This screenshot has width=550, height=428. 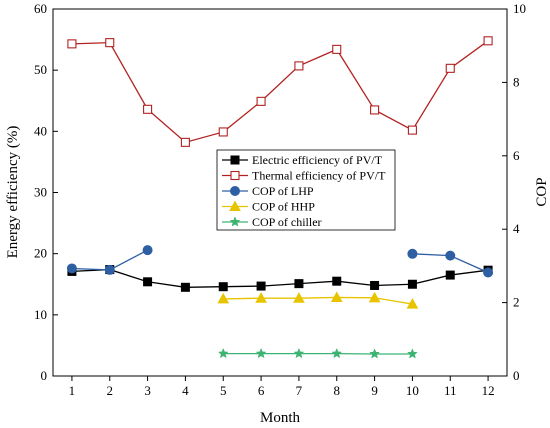 What do you see at coordinates (40, 314) in the screenshot?
I see `y-tick-label-left: 10` at bounding box center [40, 314].